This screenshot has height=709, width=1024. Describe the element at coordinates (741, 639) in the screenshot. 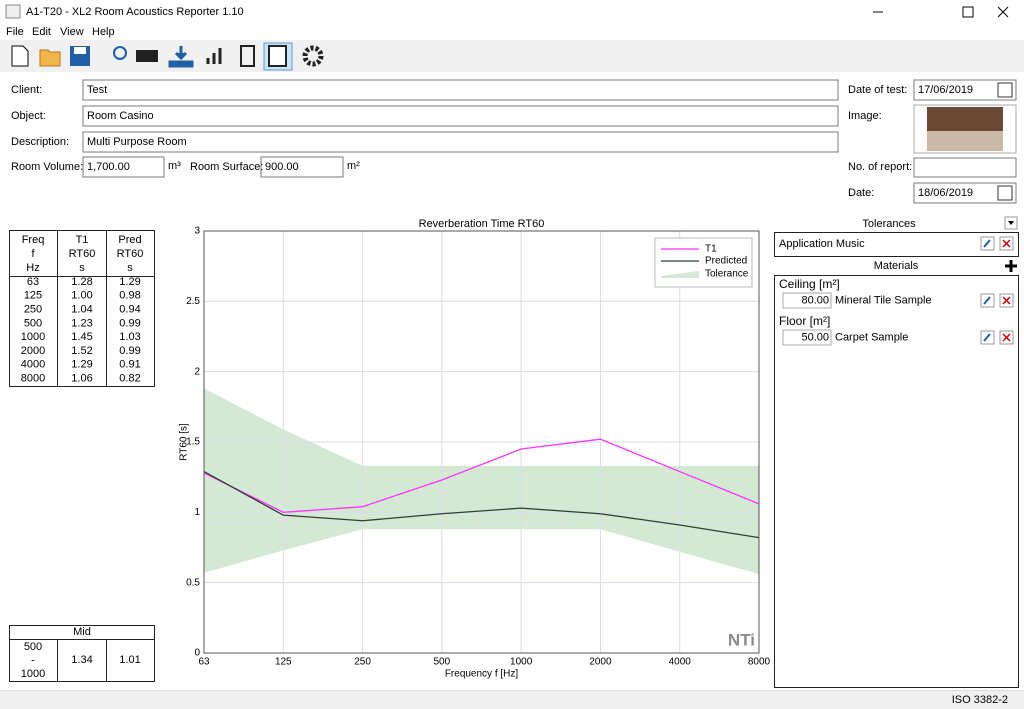

I see `chart-logo: NTi` at that location.